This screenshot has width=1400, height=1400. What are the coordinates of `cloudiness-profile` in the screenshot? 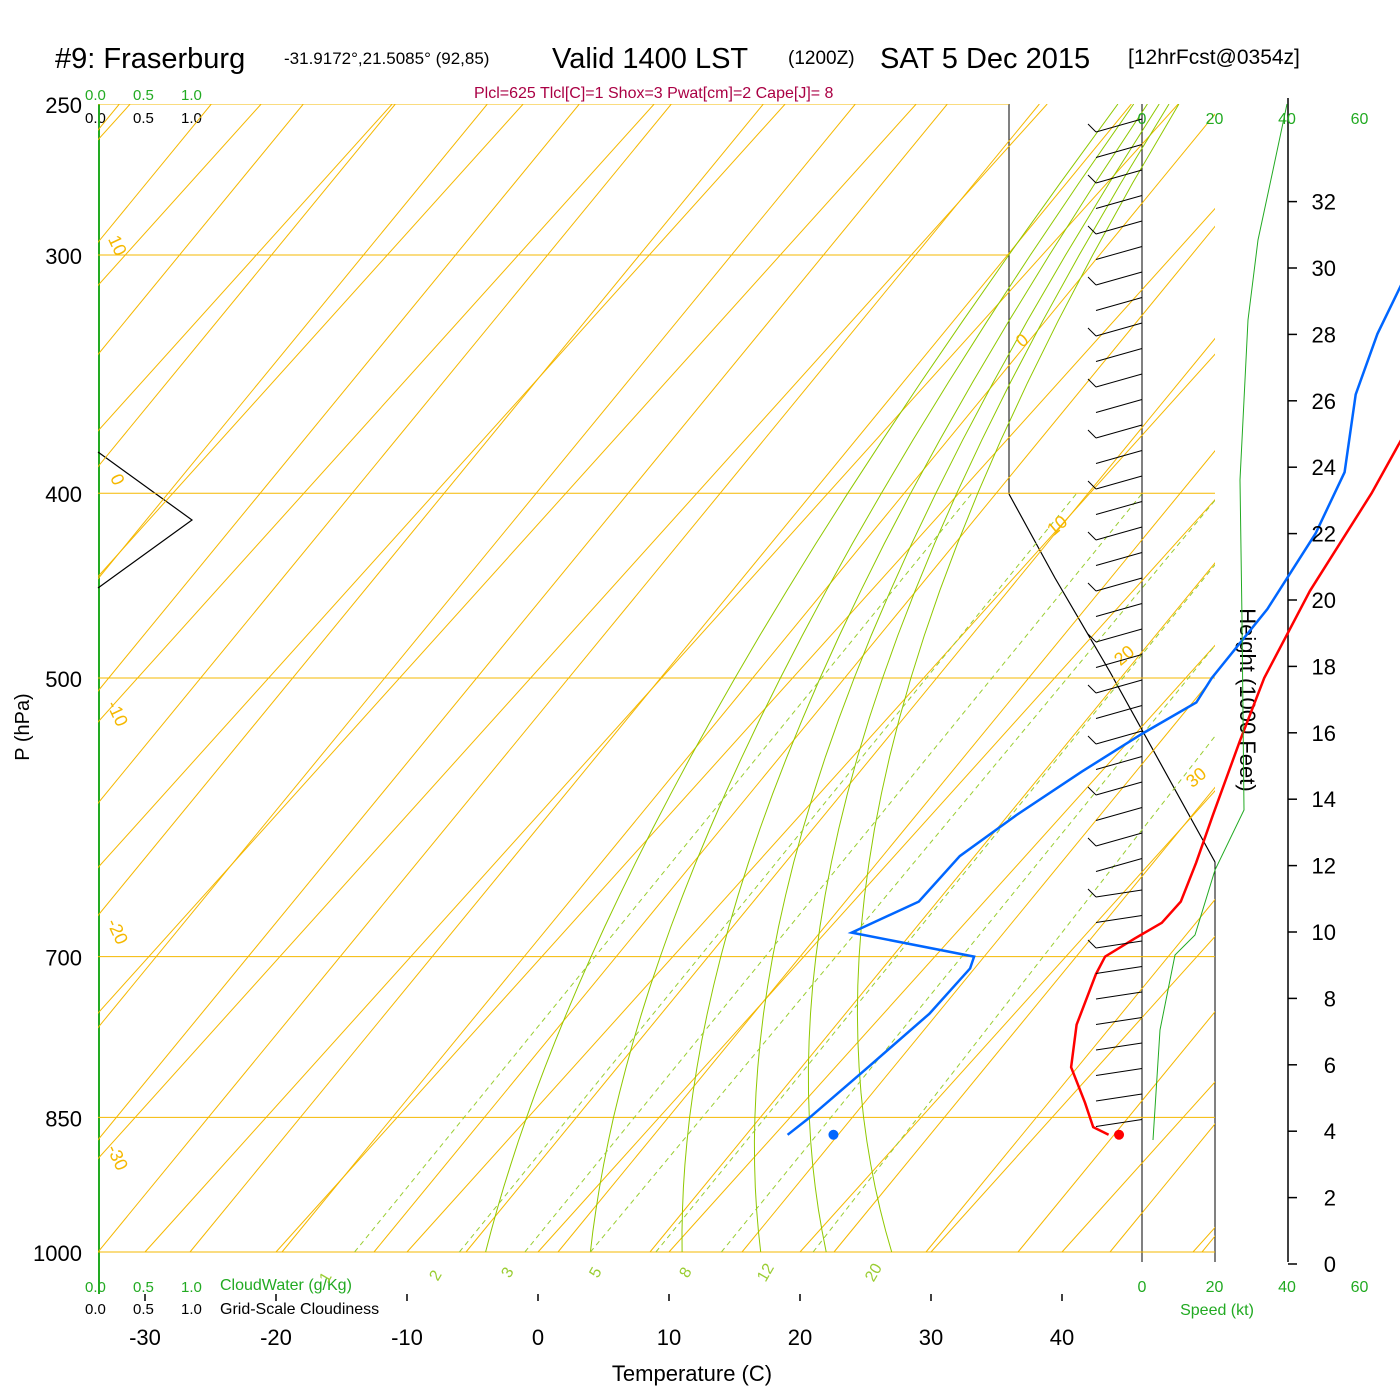 It's located at (145, 520).